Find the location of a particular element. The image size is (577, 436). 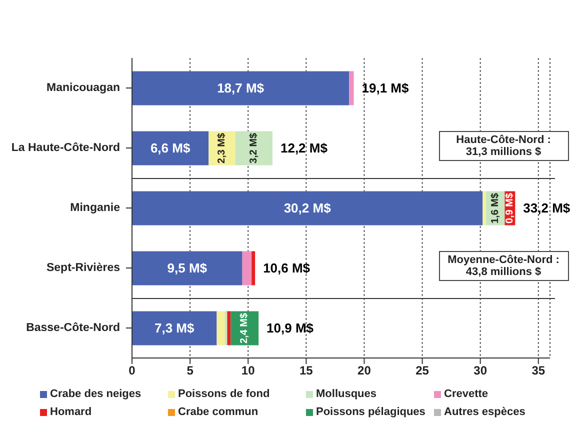

legend-label: Autres espèces is located at coordinates (485, 412).